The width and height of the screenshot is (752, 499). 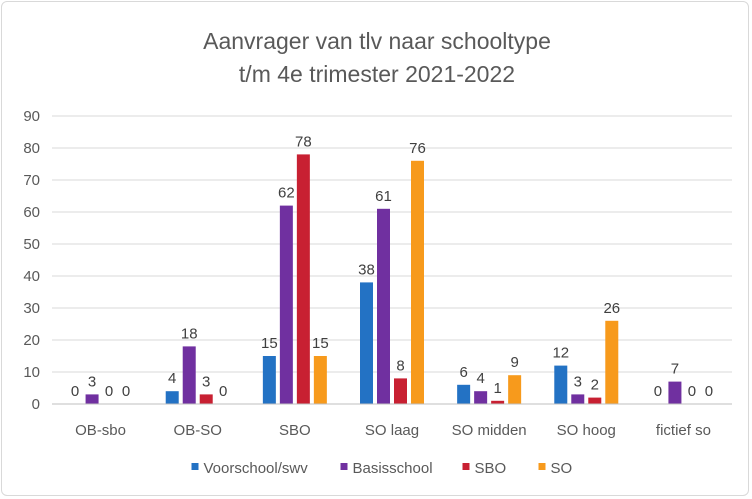 I want to click on y-tick-label: 10, so click(x=31, y=372).